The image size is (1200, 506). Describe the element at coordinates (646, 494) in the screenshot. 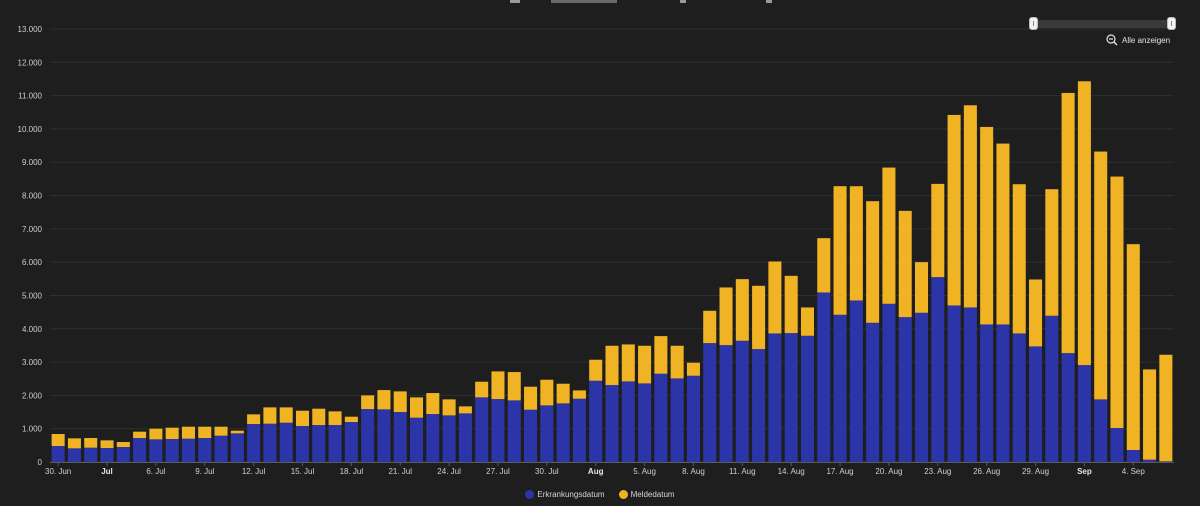

I see `legend-item-meldedatum: Meldedatum` at that location.